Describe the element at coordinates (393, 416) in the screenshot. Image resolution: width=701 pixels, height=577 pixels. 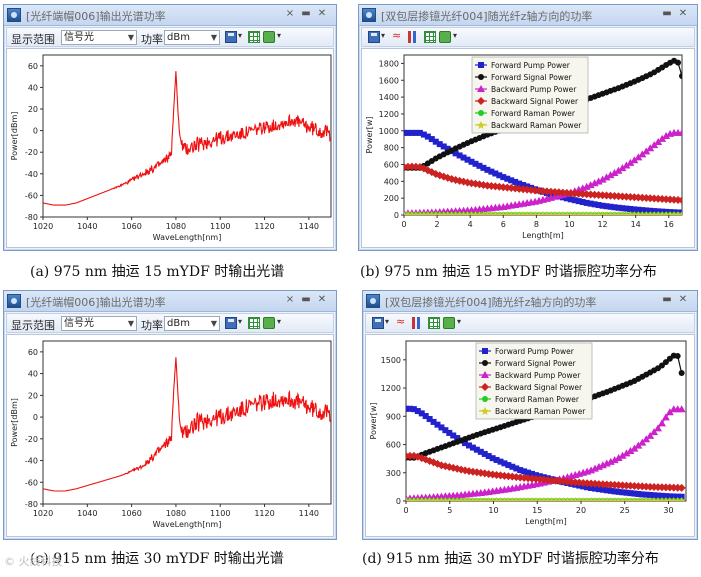
I see `y-tick-label: 900` at that location.